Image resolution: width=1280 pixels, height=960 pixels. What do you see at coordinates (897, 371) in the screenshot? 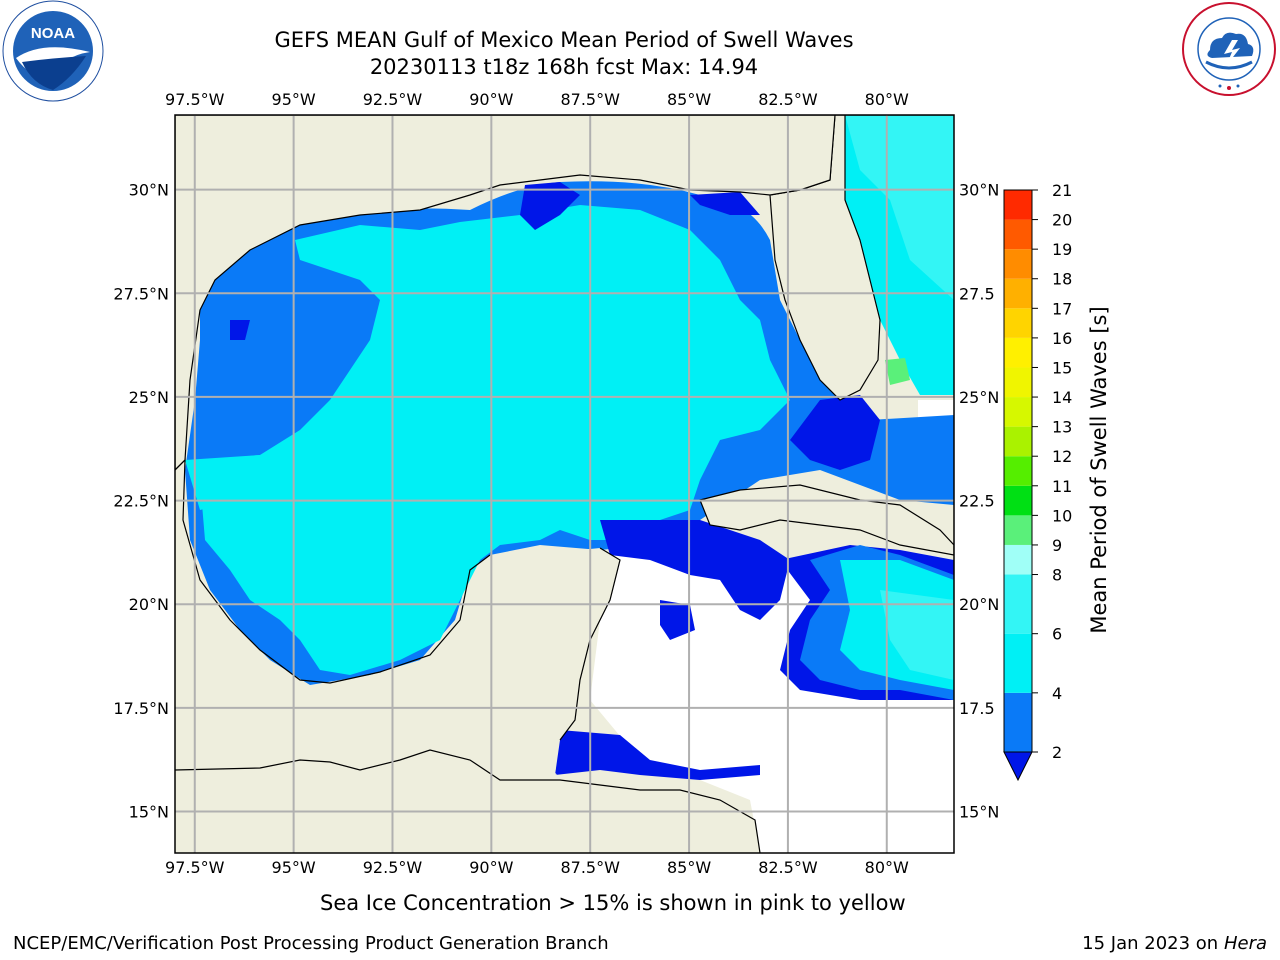
I see `swell-region-atlantic-9-10s` at bounding box center [897, 371].